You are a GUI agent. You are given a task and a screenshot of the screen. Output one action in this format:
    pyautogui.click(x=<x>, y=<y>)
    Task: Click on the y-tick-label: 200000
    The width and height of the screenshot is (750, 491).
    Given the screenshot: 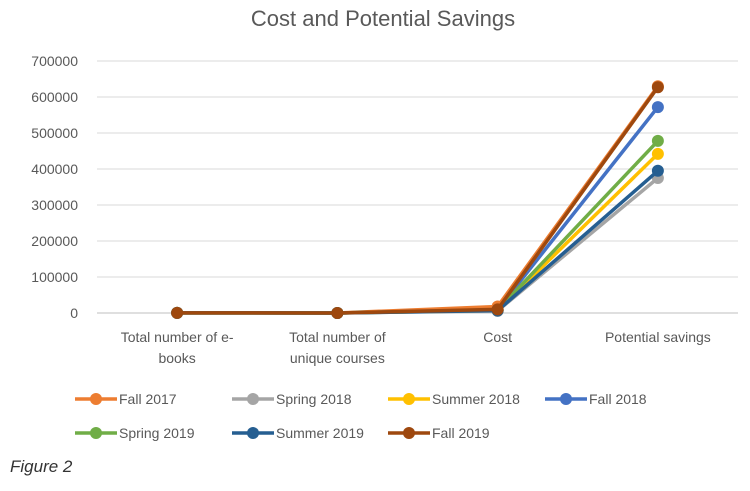 What is the action you would take?
    pyautogui.click(x=54, y=241)
    